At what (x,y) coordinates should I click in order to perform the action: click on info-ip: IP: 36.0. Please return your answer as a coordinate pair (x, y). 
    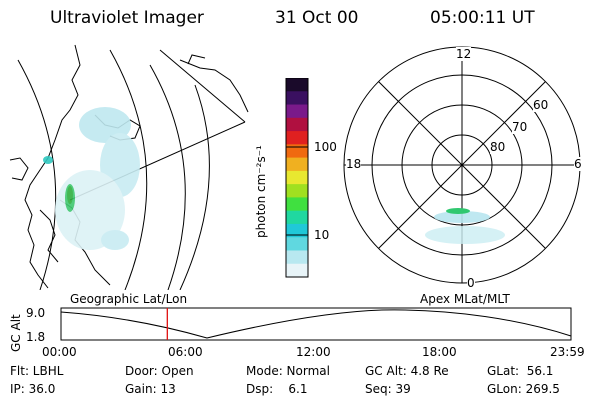
    Looking at the image, I should click on (33, 389).